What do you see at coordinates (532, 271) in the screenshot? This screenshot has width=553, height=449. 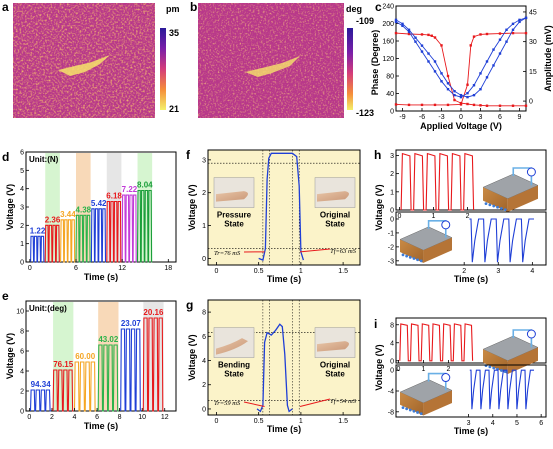 I see `h-bottom-x-tick-label: 4` at bounding box center [532, 271].